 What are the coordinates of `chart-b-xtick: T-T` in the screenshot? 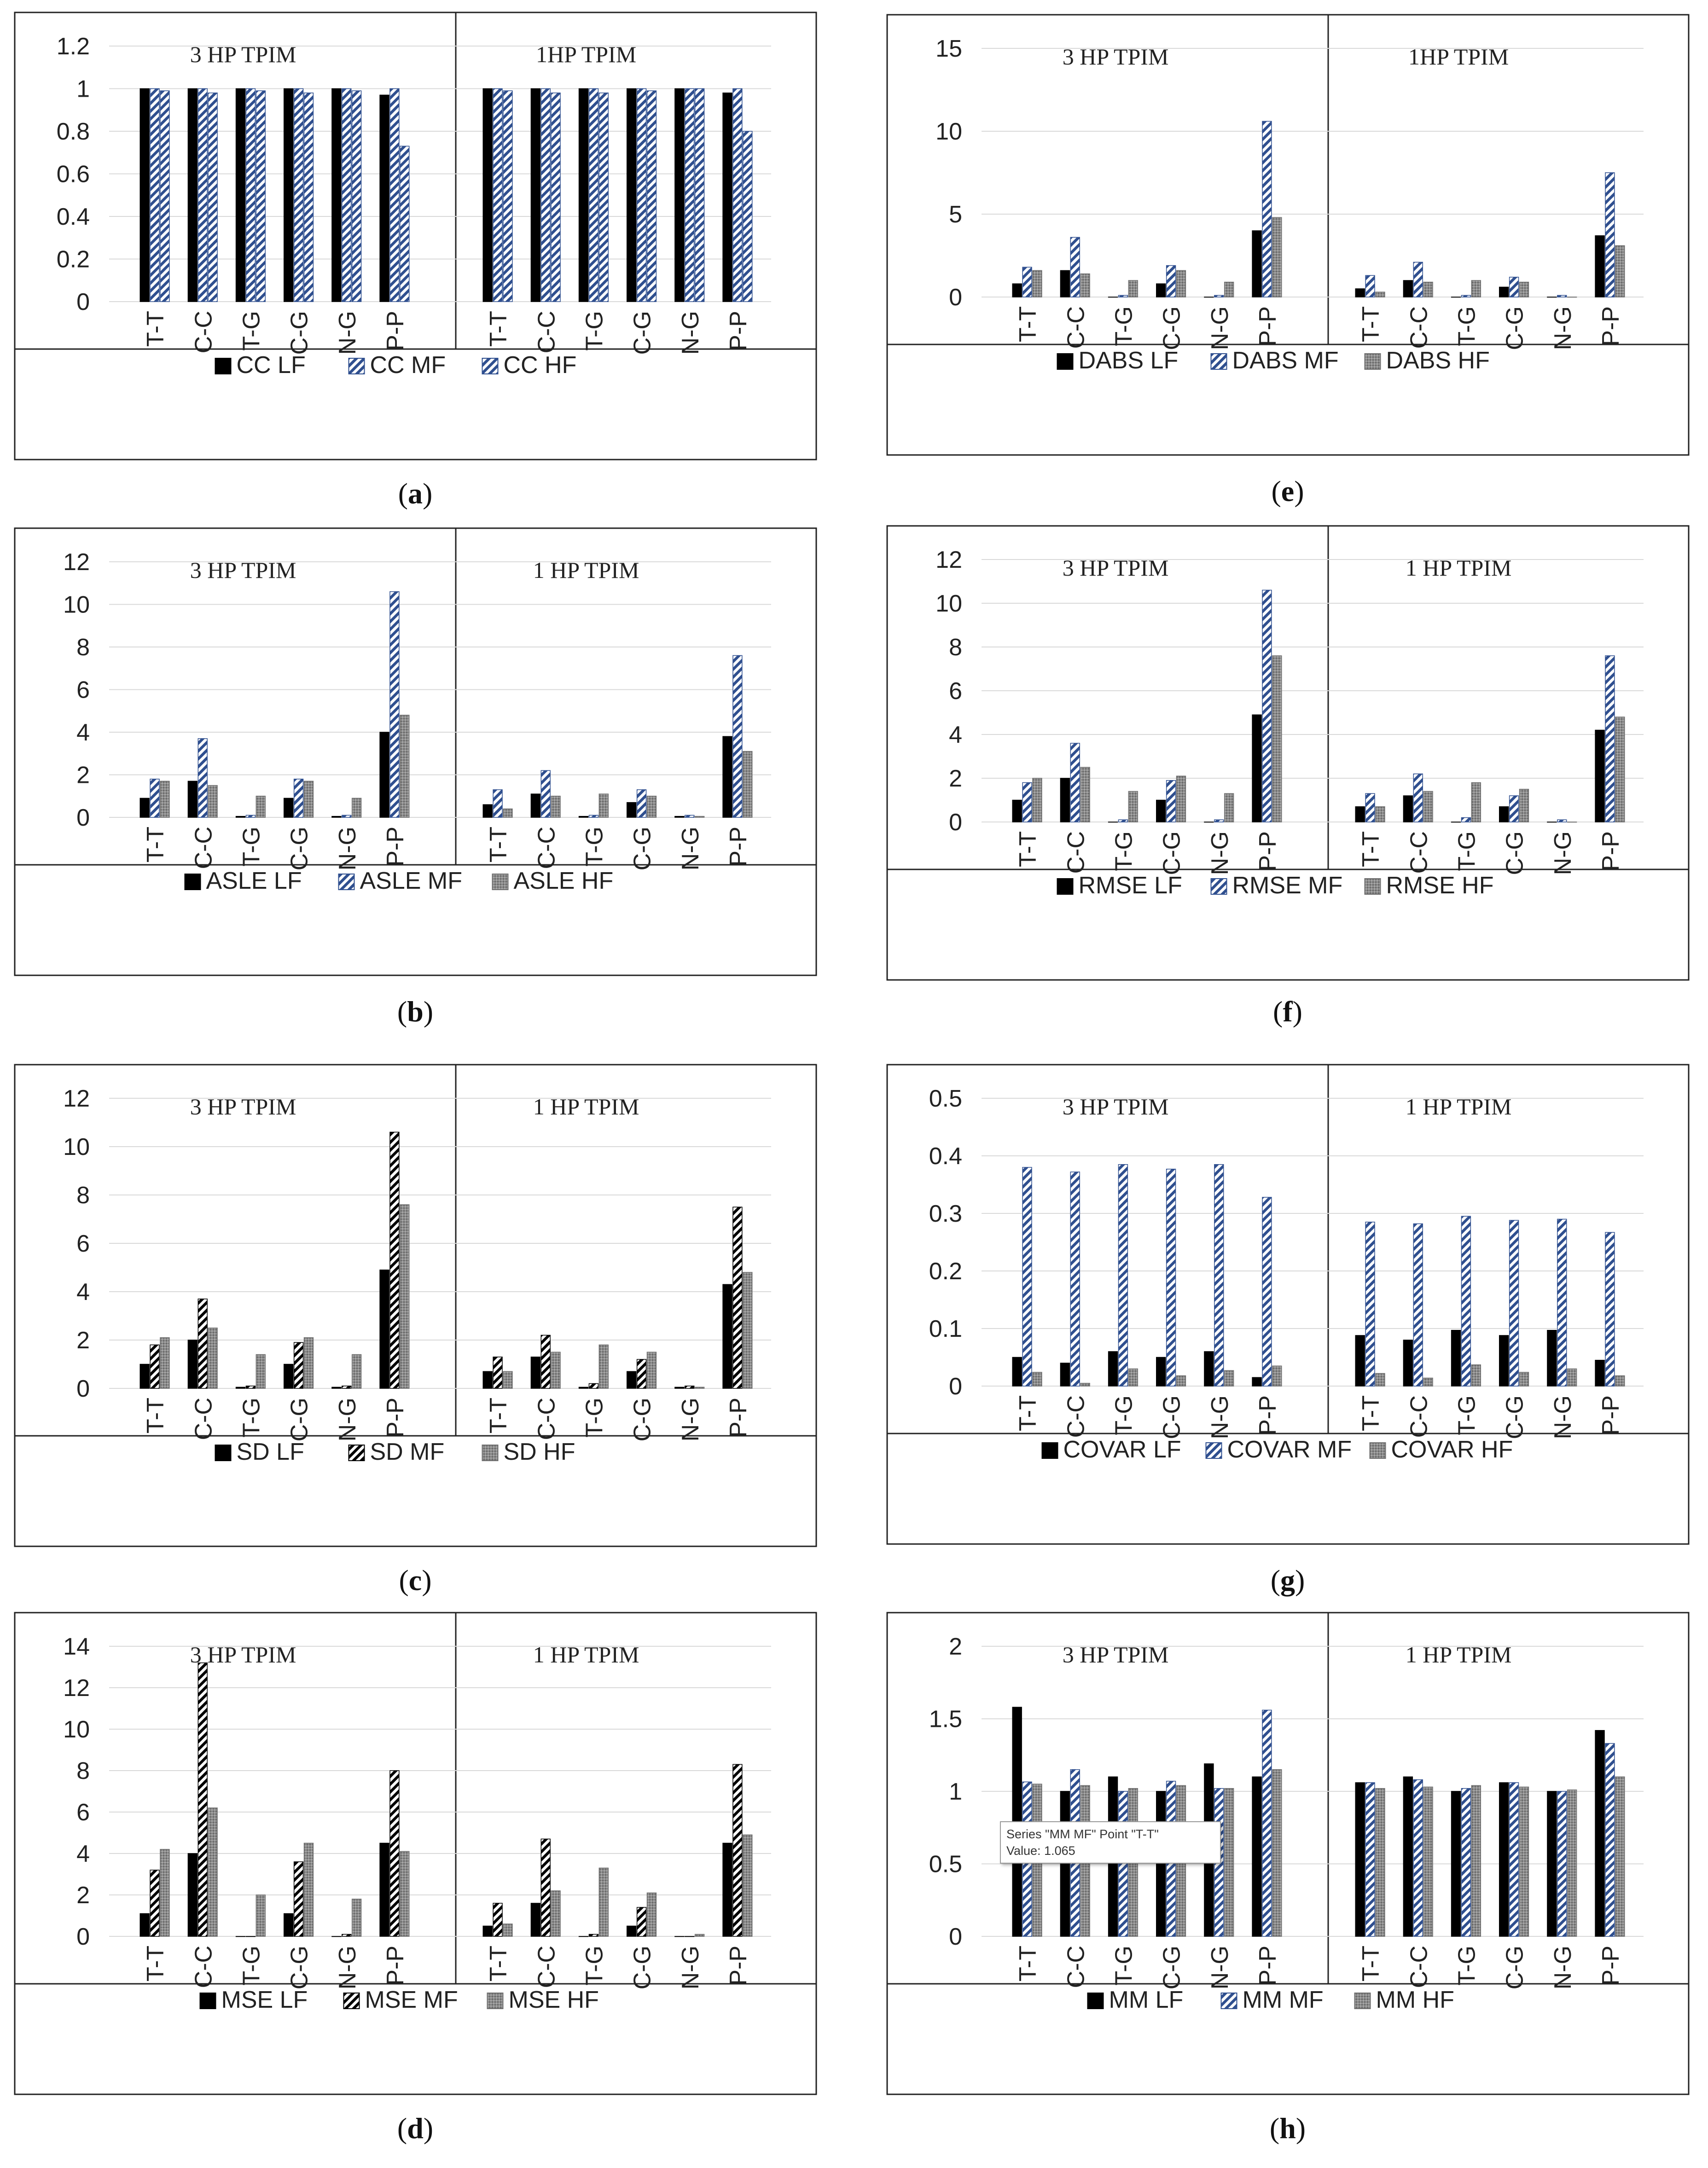 It's located at (156, 845).